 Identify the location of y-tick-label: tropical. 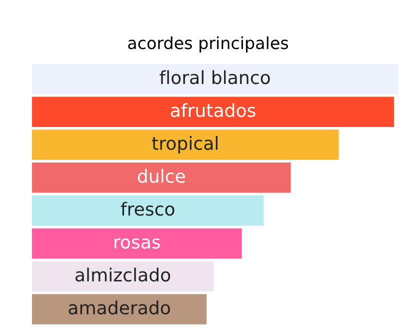
(185, 145).